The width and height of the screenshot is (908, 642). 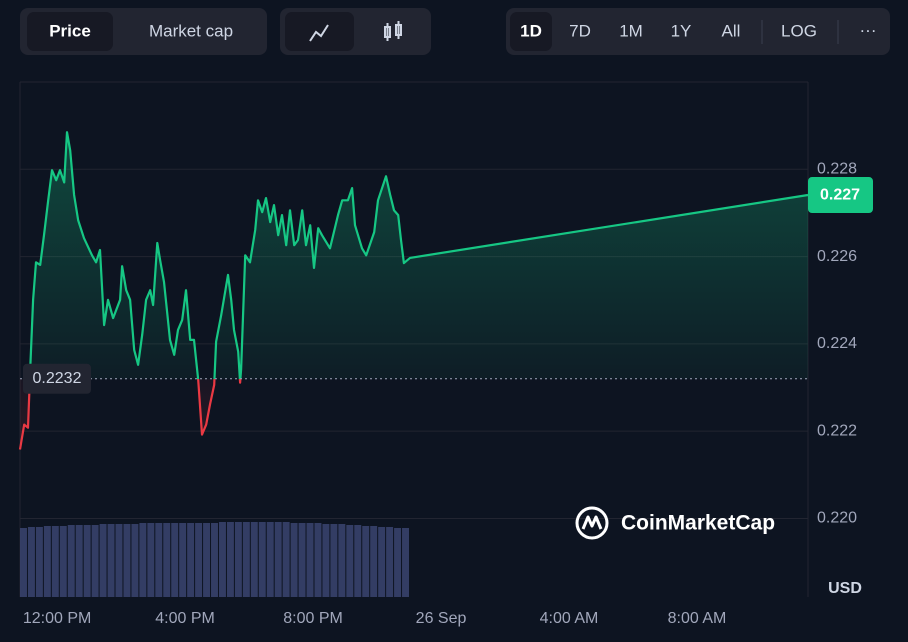 I want to click on x-tick-label: 12:00 PM, so click(x=57, y=618).